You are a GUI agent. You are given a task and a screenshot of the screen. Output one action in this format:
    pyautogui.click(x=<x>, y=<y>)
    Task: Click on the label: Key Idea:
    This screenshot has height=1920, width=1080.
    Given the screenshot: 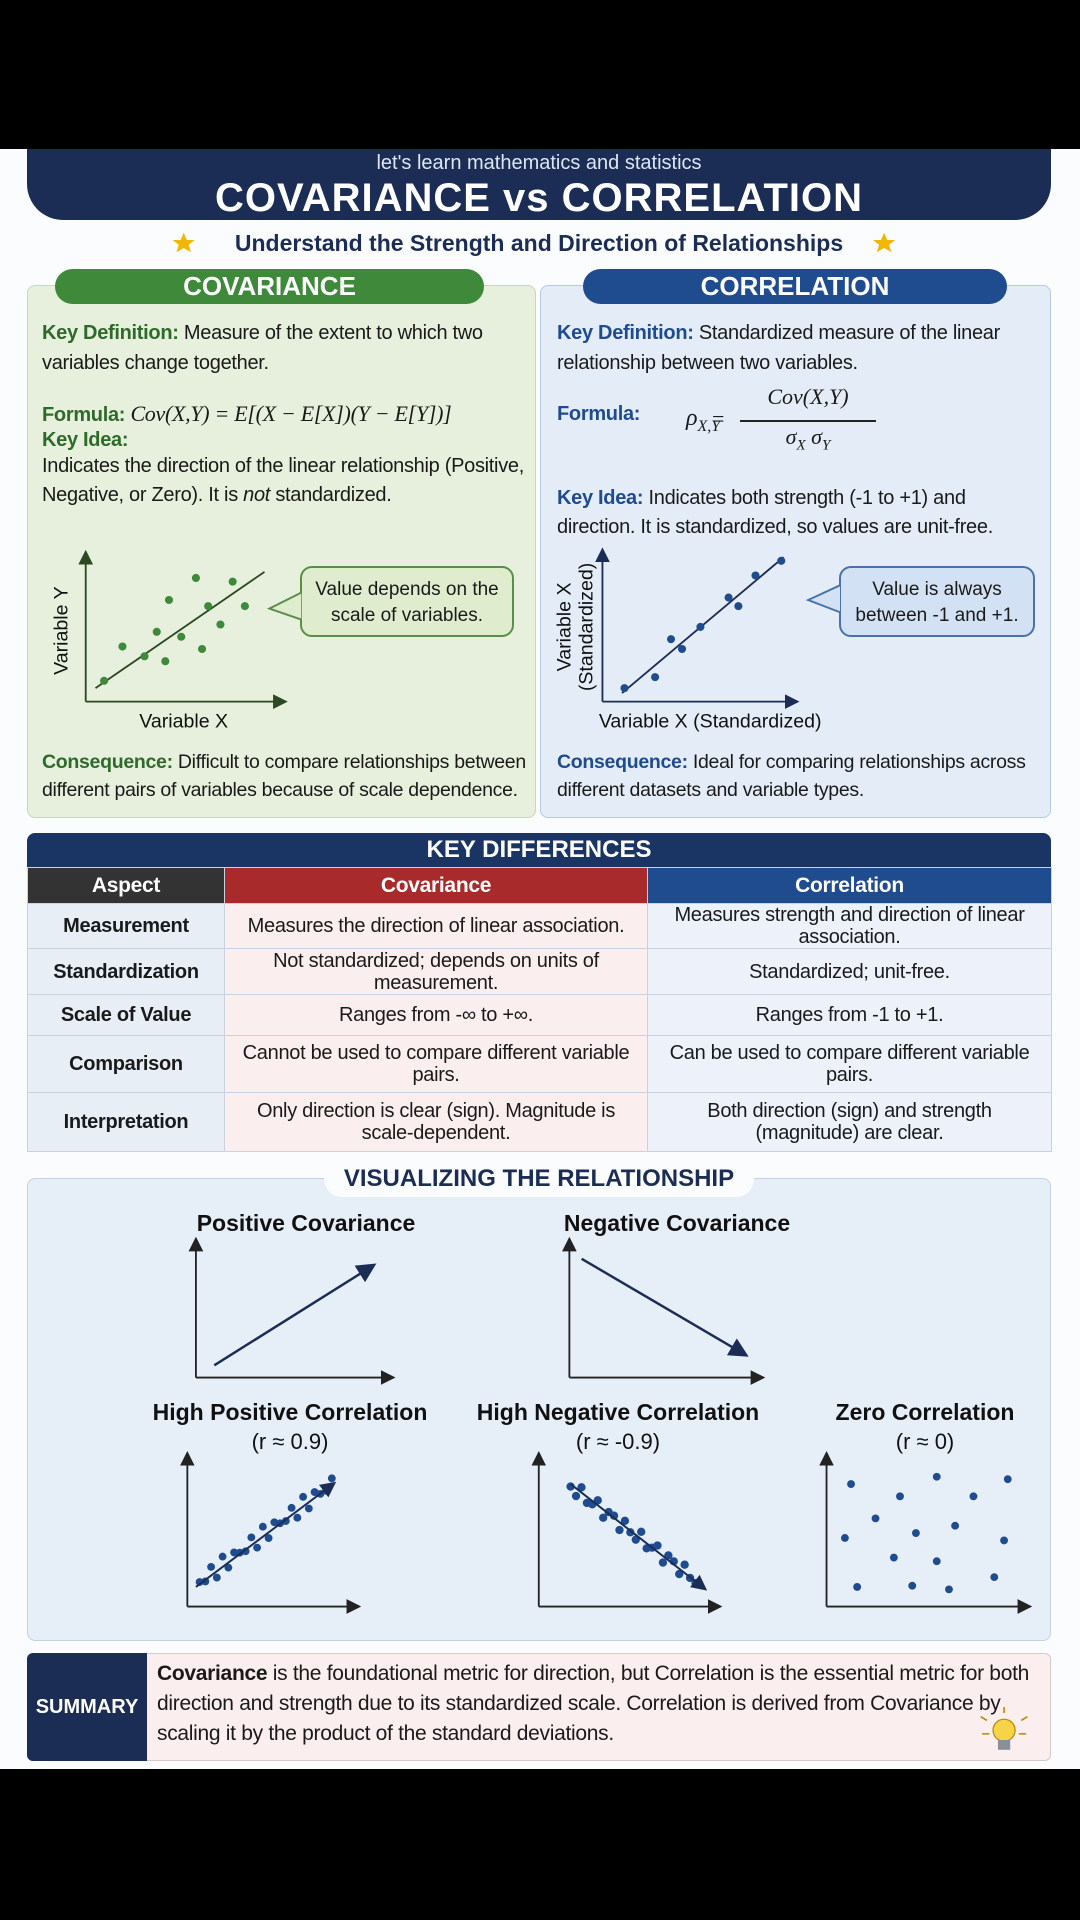 What is the action you would take?
    pyautogui.click(x=600, y=498)
    